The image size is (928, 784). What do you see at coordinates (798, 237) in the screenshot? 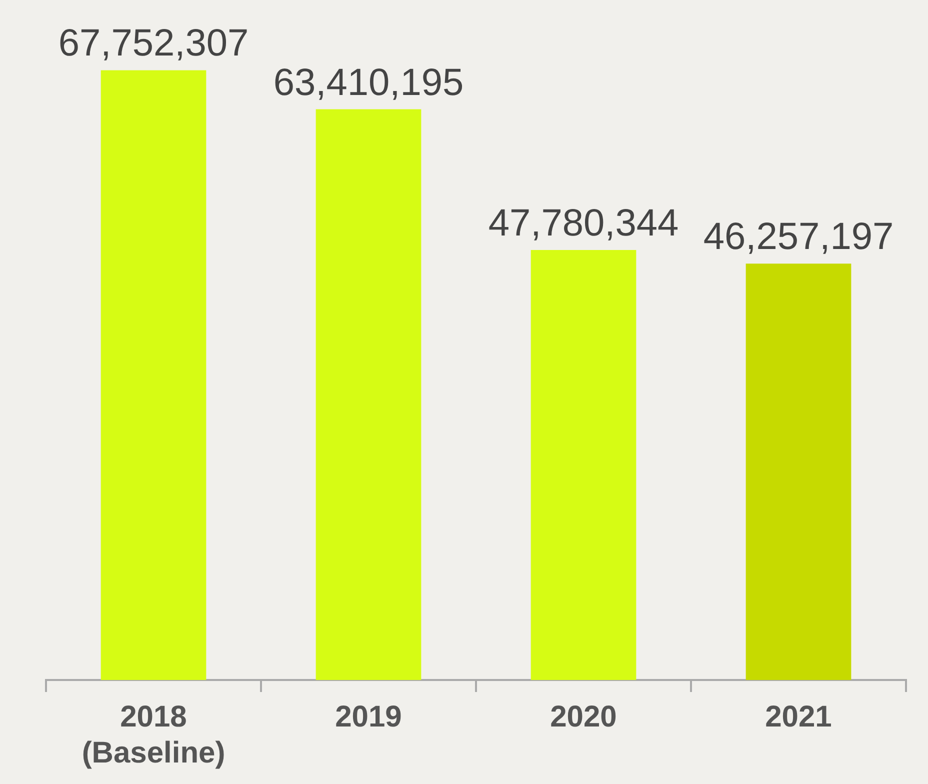
I see `data-label: 46,257,197` at bounding box center [798, 237].